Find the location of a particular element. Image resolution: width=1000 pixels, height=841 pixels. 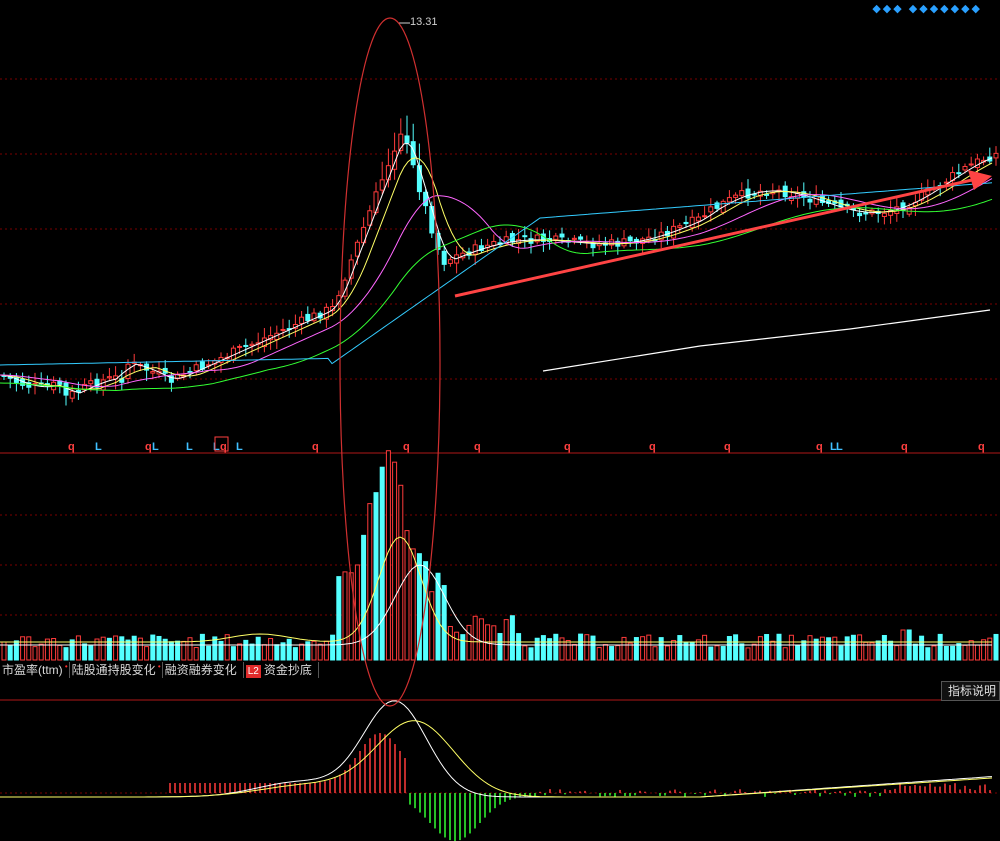

indicator-tab-bar: 市盈率(ttm) • 陆股通持股变化 • 融资融券变化 L2 资金抄底 is located at coordinates (500, 670).